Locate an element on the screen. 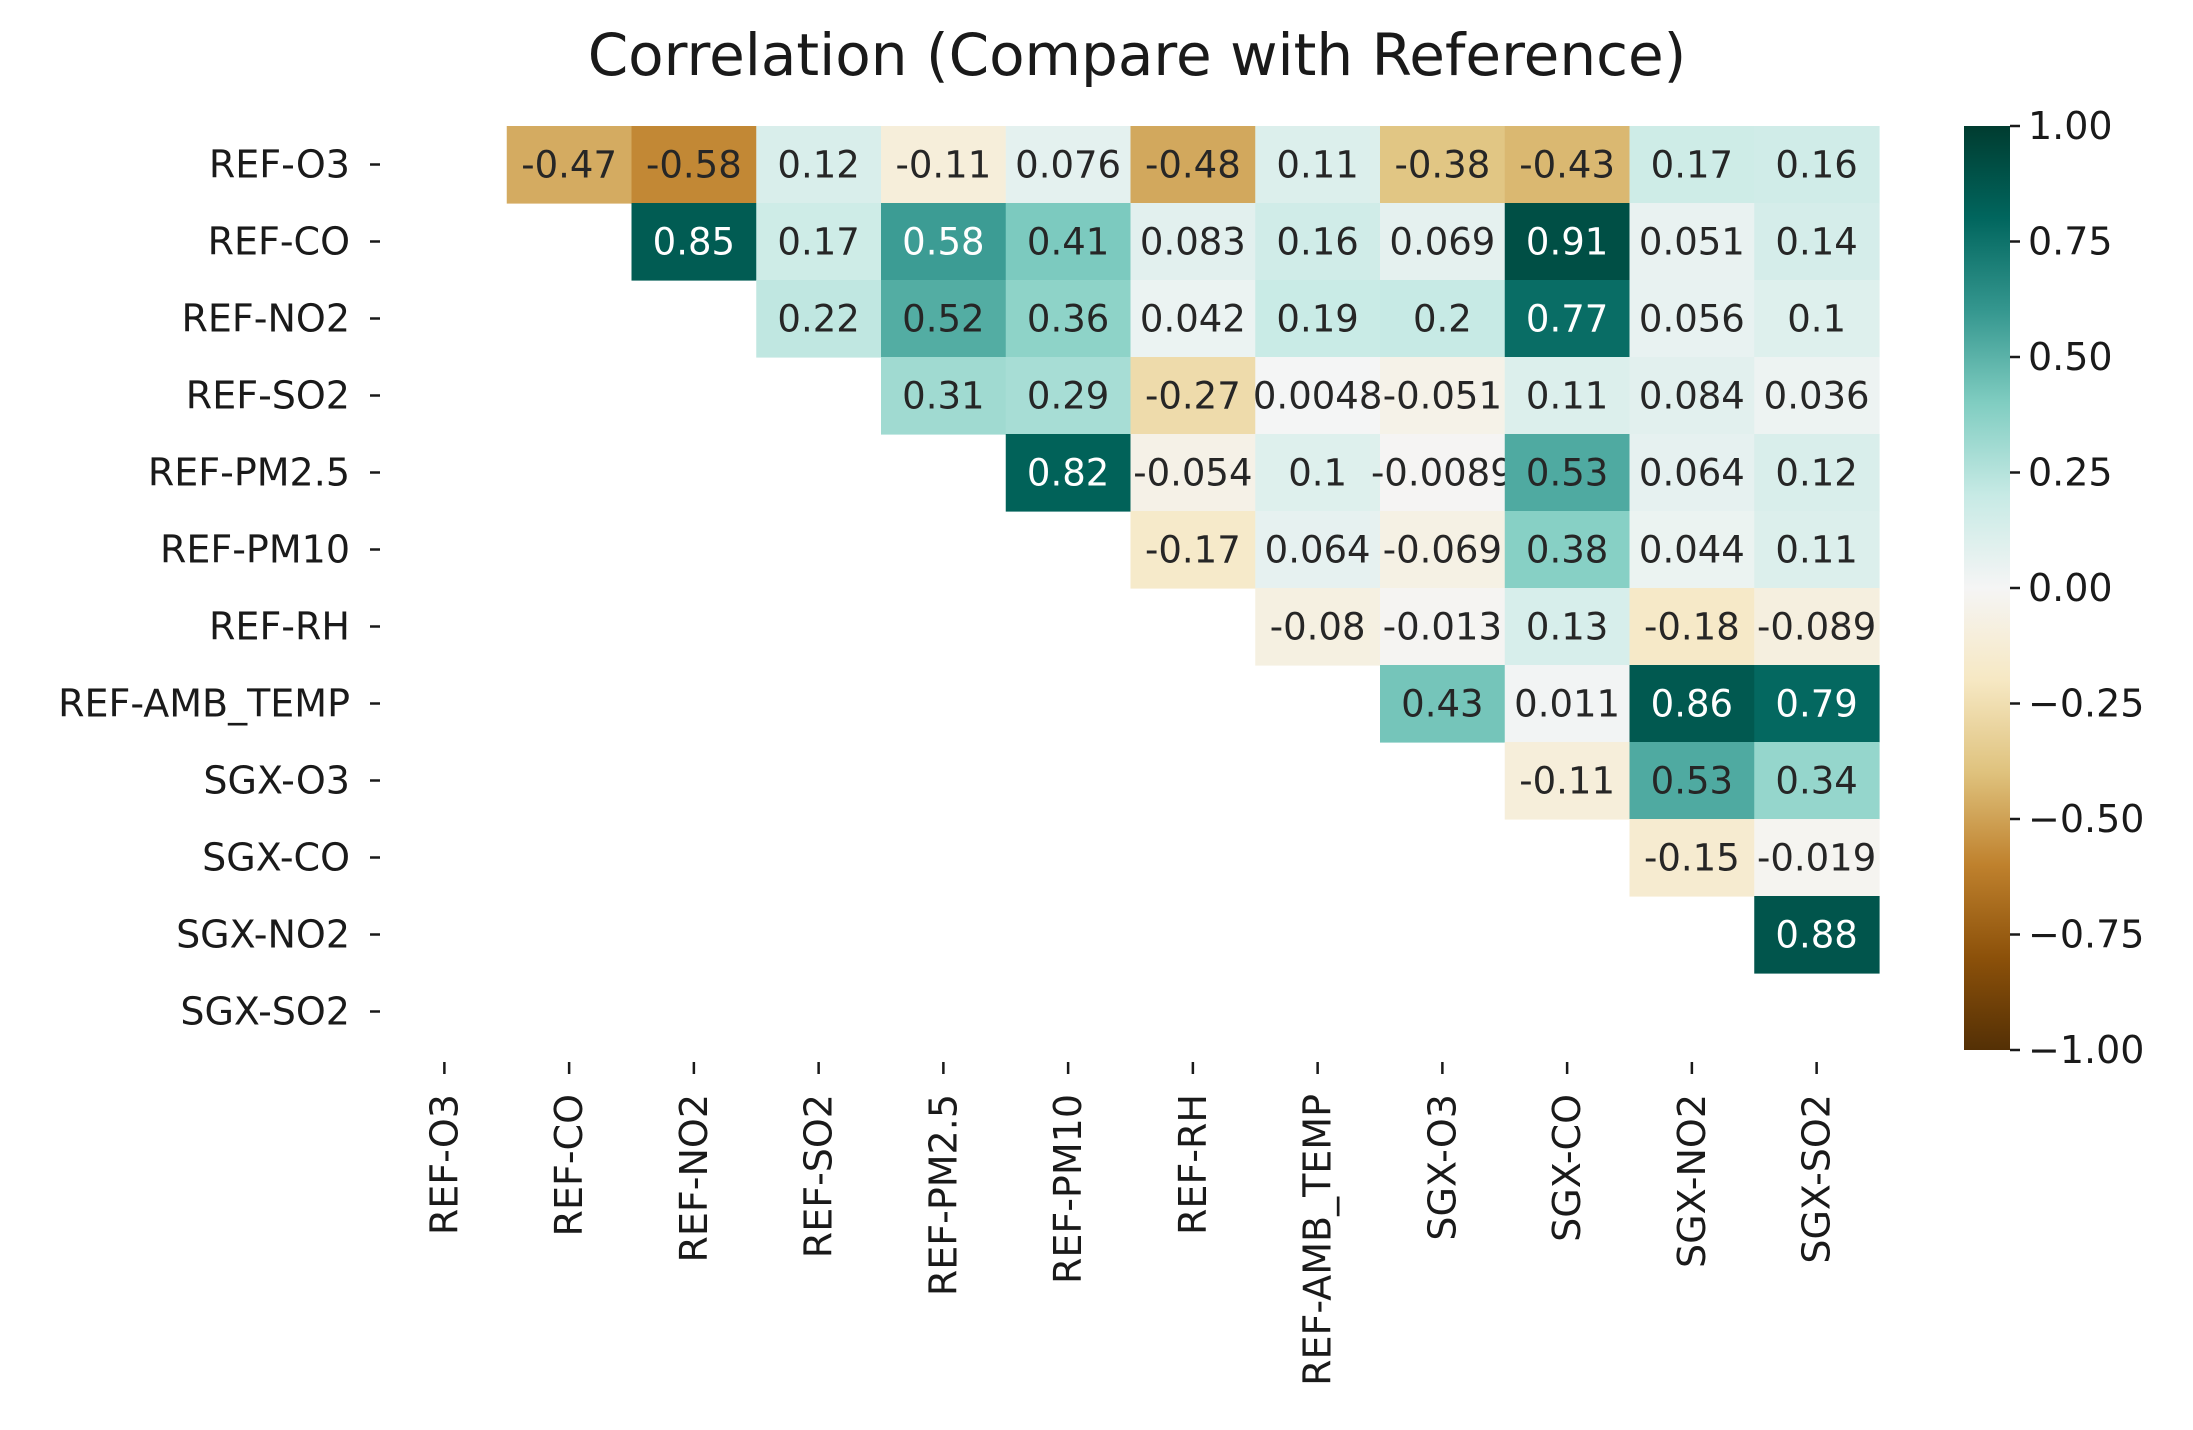 This screenshot has width=2193, height=1430. x-tick-label: SGX-SO2 is located at coordinates (1817, 1179).